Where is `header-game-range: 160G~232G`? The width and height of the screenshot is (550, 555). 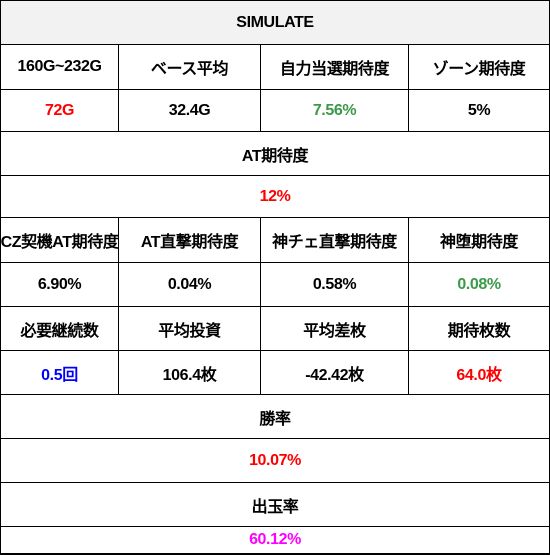
header-game-range: 160G~232G is located at coordinates (59, 67).